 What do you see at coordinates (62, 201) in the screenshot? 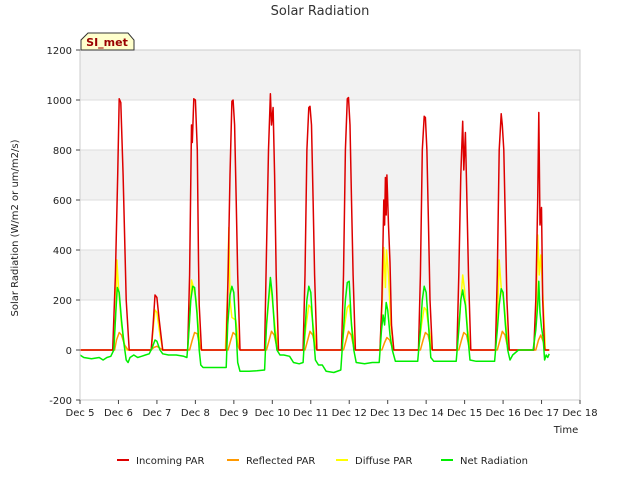
I see `y-tick-label: 600` at bounding box center [62, 201].